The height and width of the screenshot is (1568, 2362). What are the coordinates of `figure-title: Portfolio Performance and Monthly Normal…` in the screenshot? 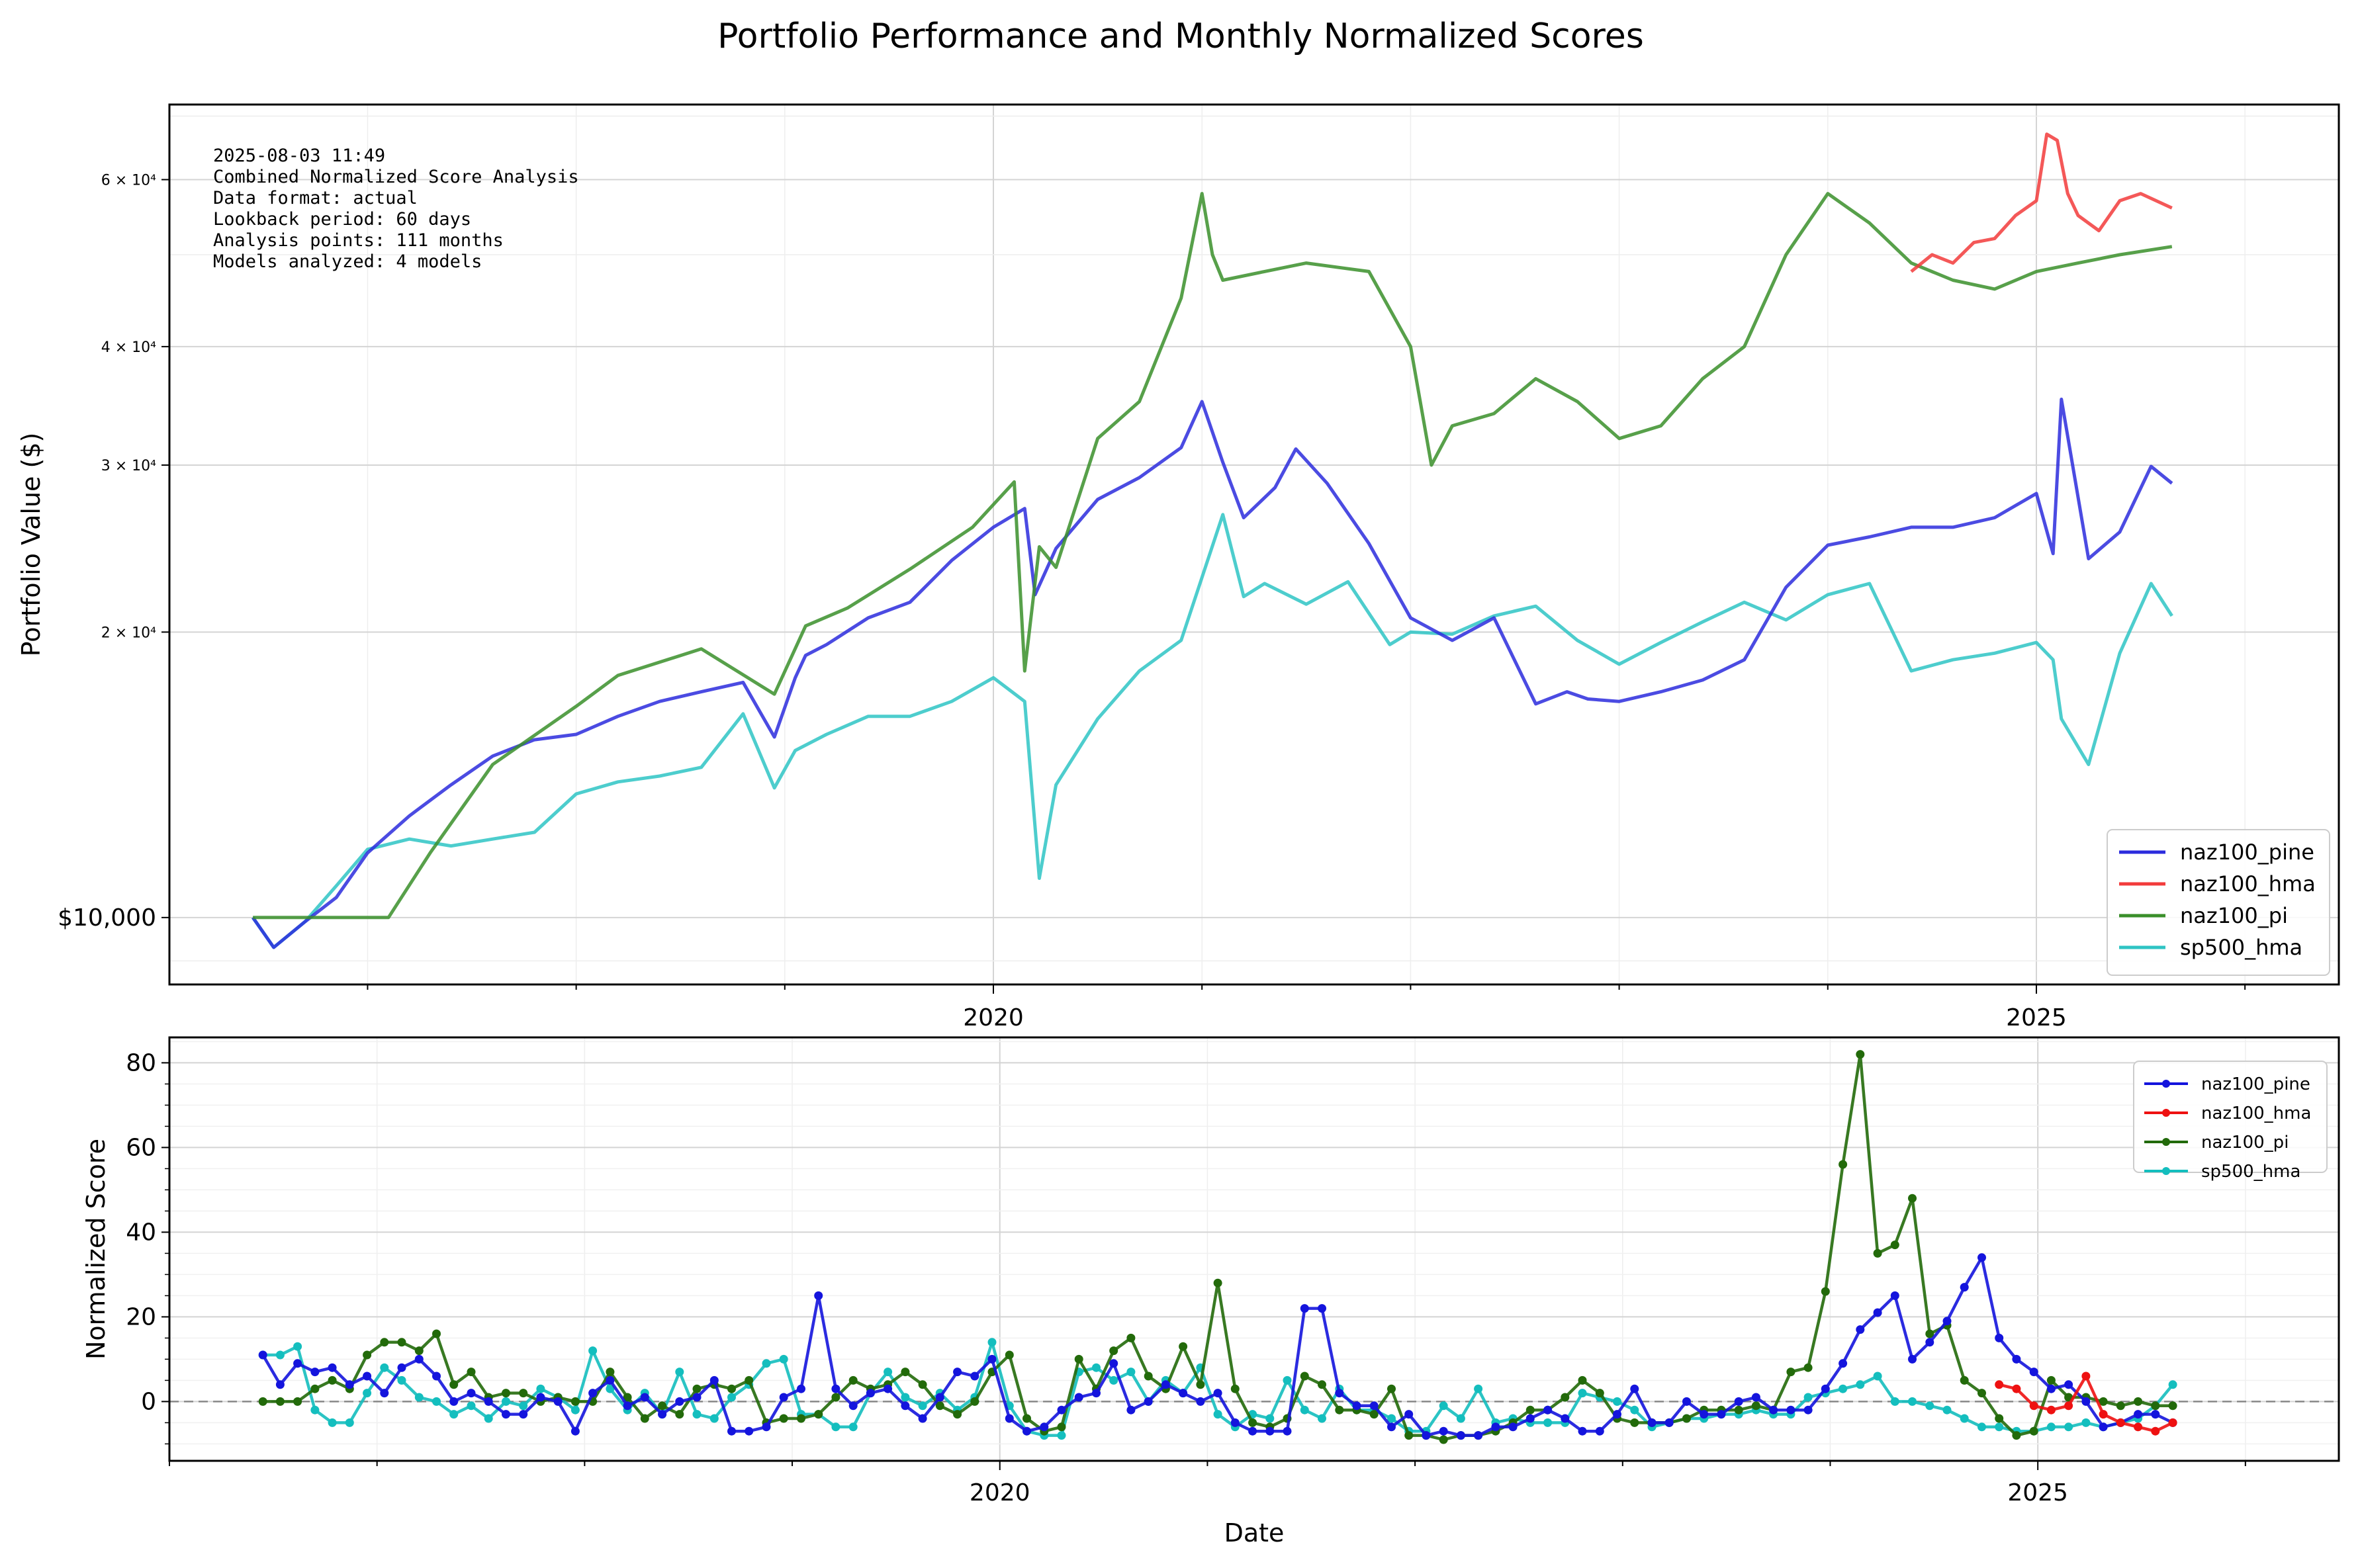 It's located at (1180, 37).